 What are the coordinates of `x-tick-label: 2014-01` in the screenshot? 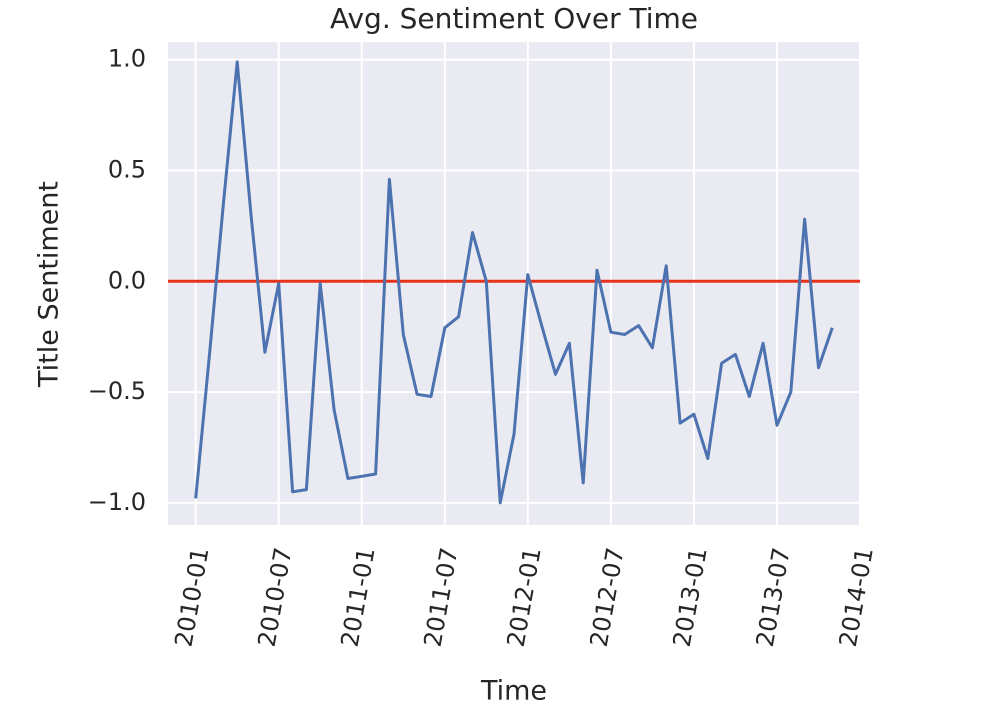 It's located at (856, 597).